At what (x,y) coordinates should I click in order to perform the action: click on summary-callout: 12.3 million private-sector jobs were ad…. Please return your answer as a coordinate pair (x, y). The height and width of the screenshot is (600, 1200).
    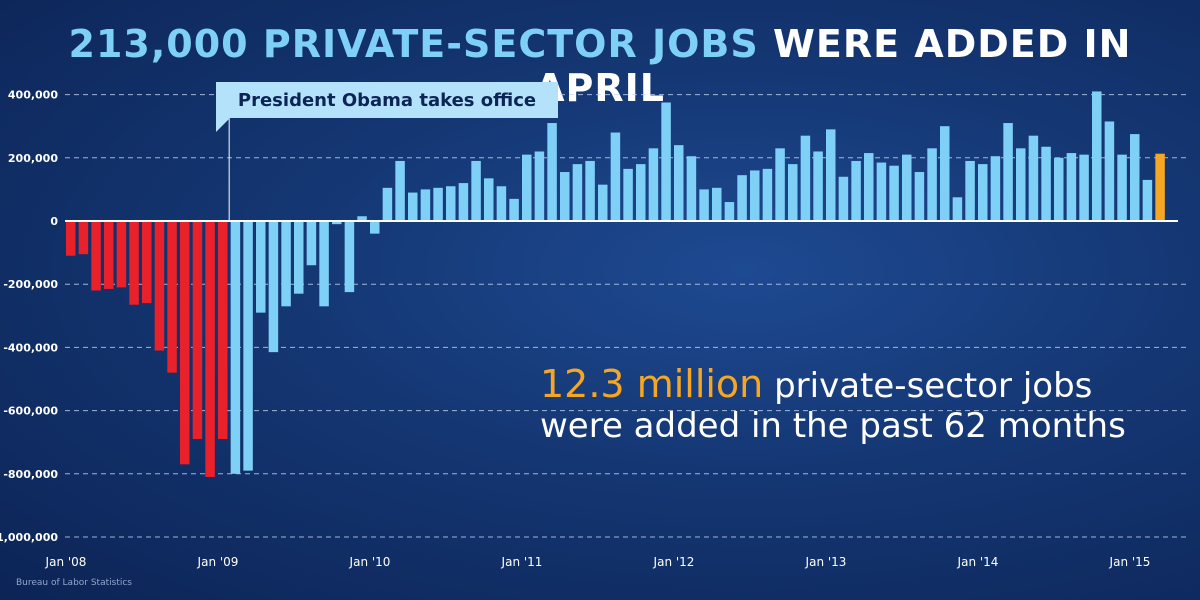
    Looking at the image, I should click on (865, 405).